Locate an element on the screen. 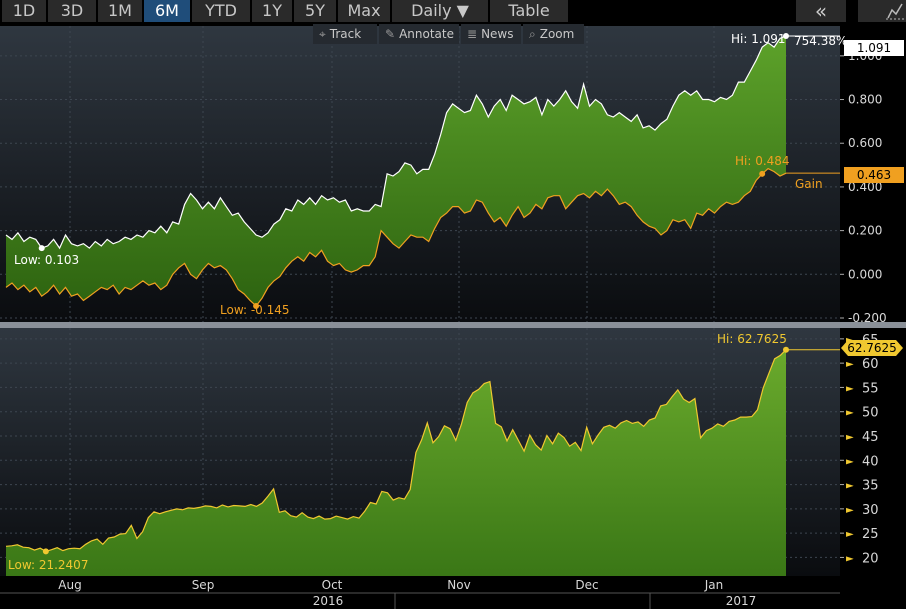  orange-end-value: 0.463 is located at coordinates (874, 175).